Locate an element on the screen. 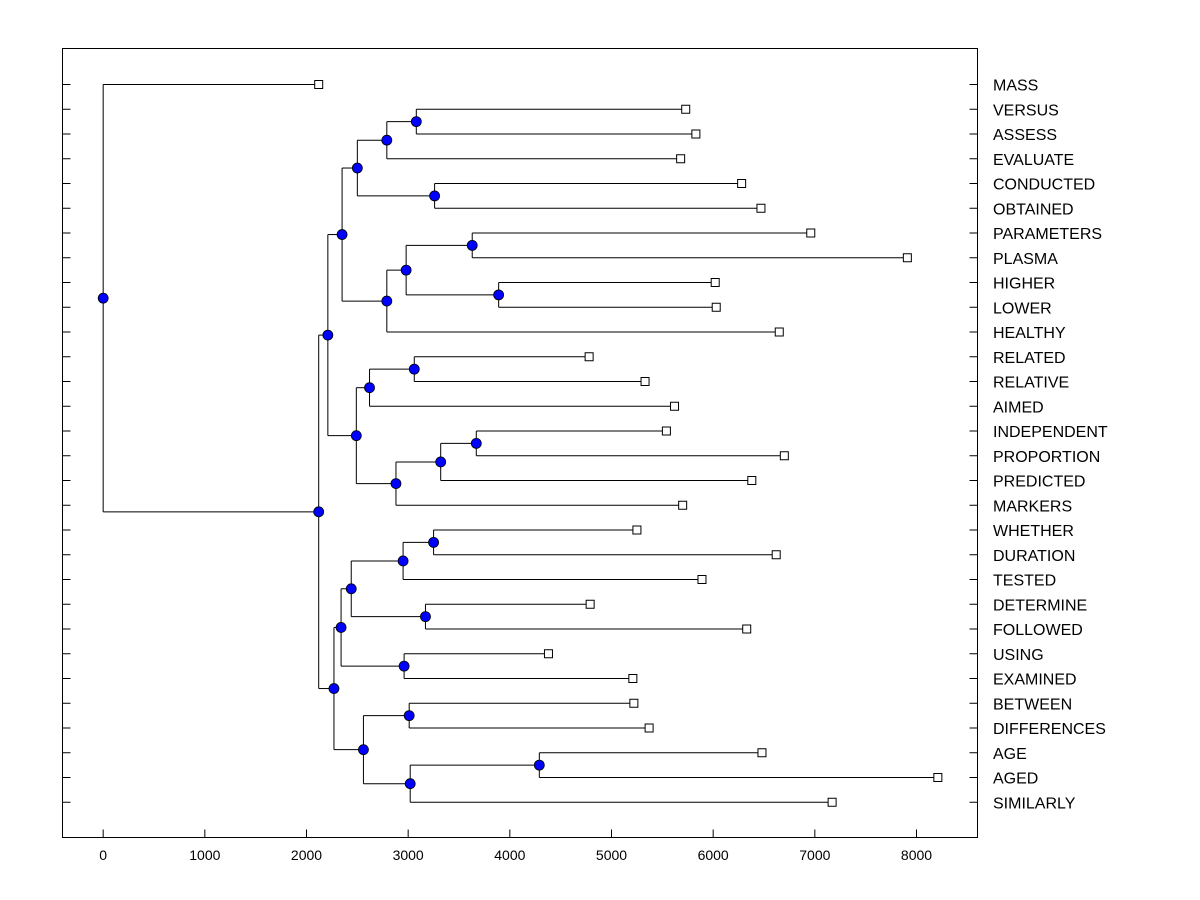 The height and width of the screenshot is (900, 1200). leaf-marker-markers is located at coordinates (683, 505).